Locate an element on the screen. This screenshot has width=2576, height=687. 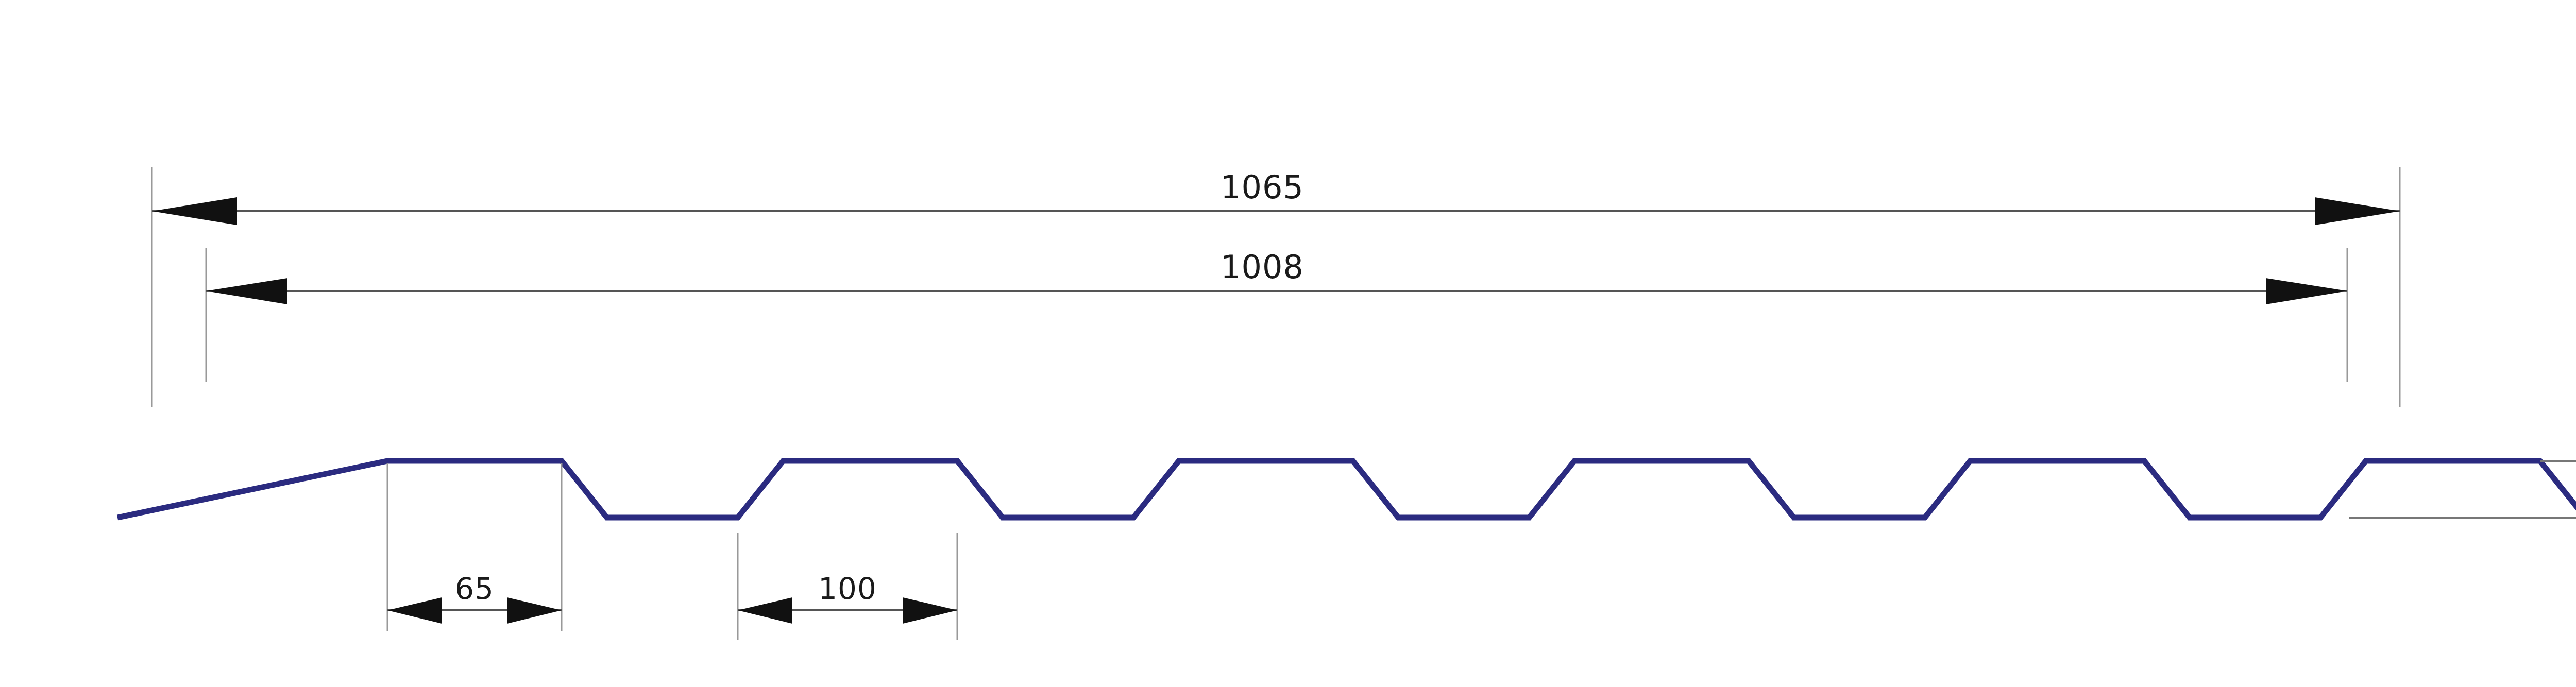
arrow-right-100-icon is located at coordinates (930, 610).